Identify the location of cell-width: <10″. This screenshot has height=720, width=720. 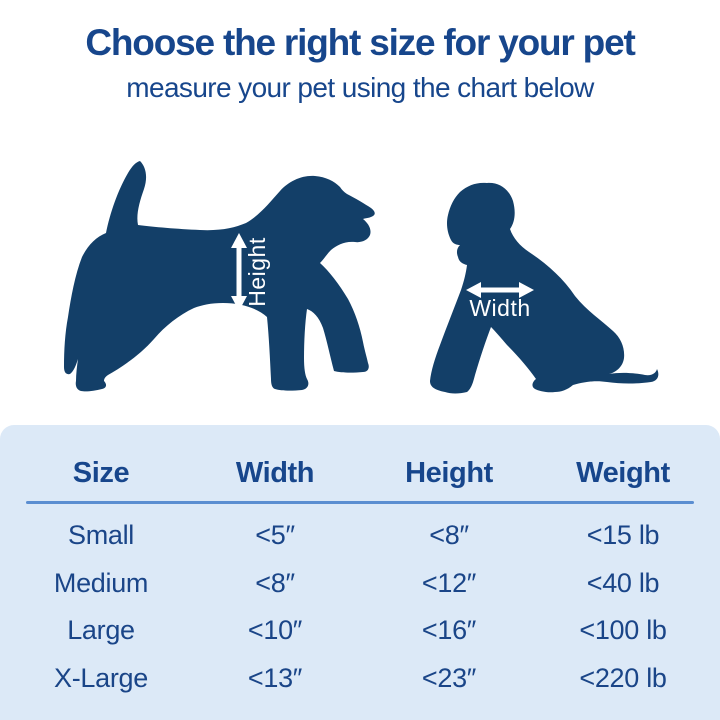
(275, 630).